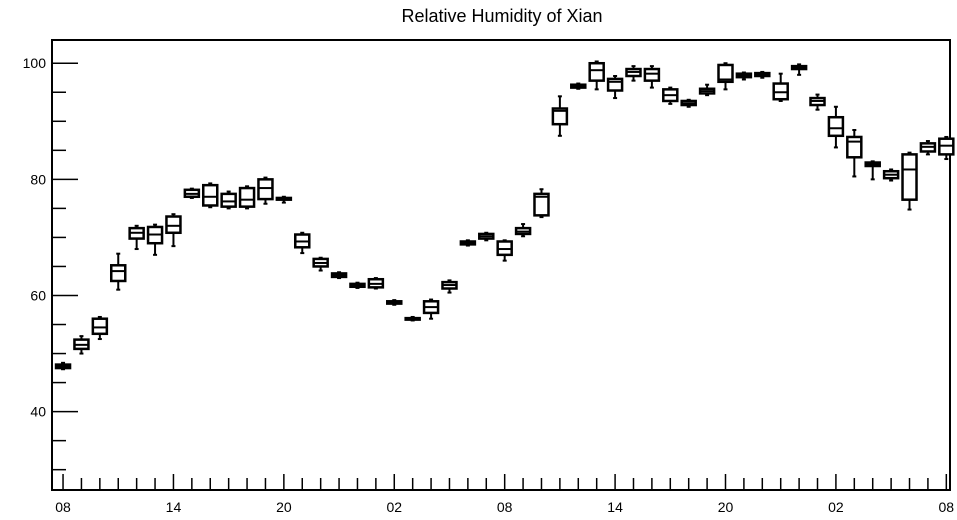 Image resolution: width=957 pixels, height=520 pixels. What do you see at coordinates (35, 63) in the screenshot?
I see `y-tick-label: 100` at bounding box center [35, 63].